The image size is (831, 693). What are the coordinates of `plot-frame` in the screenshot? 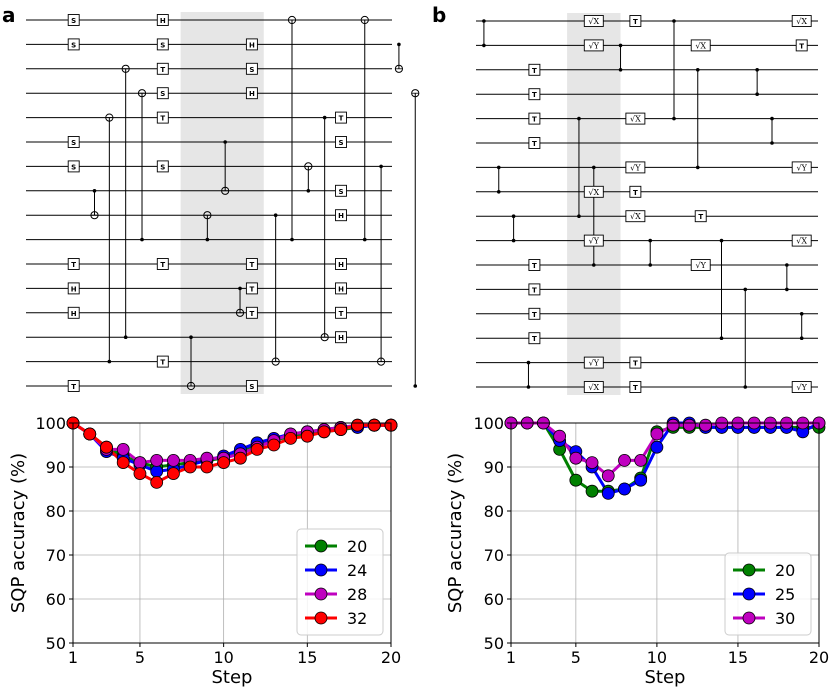 It's located at (232, 533).